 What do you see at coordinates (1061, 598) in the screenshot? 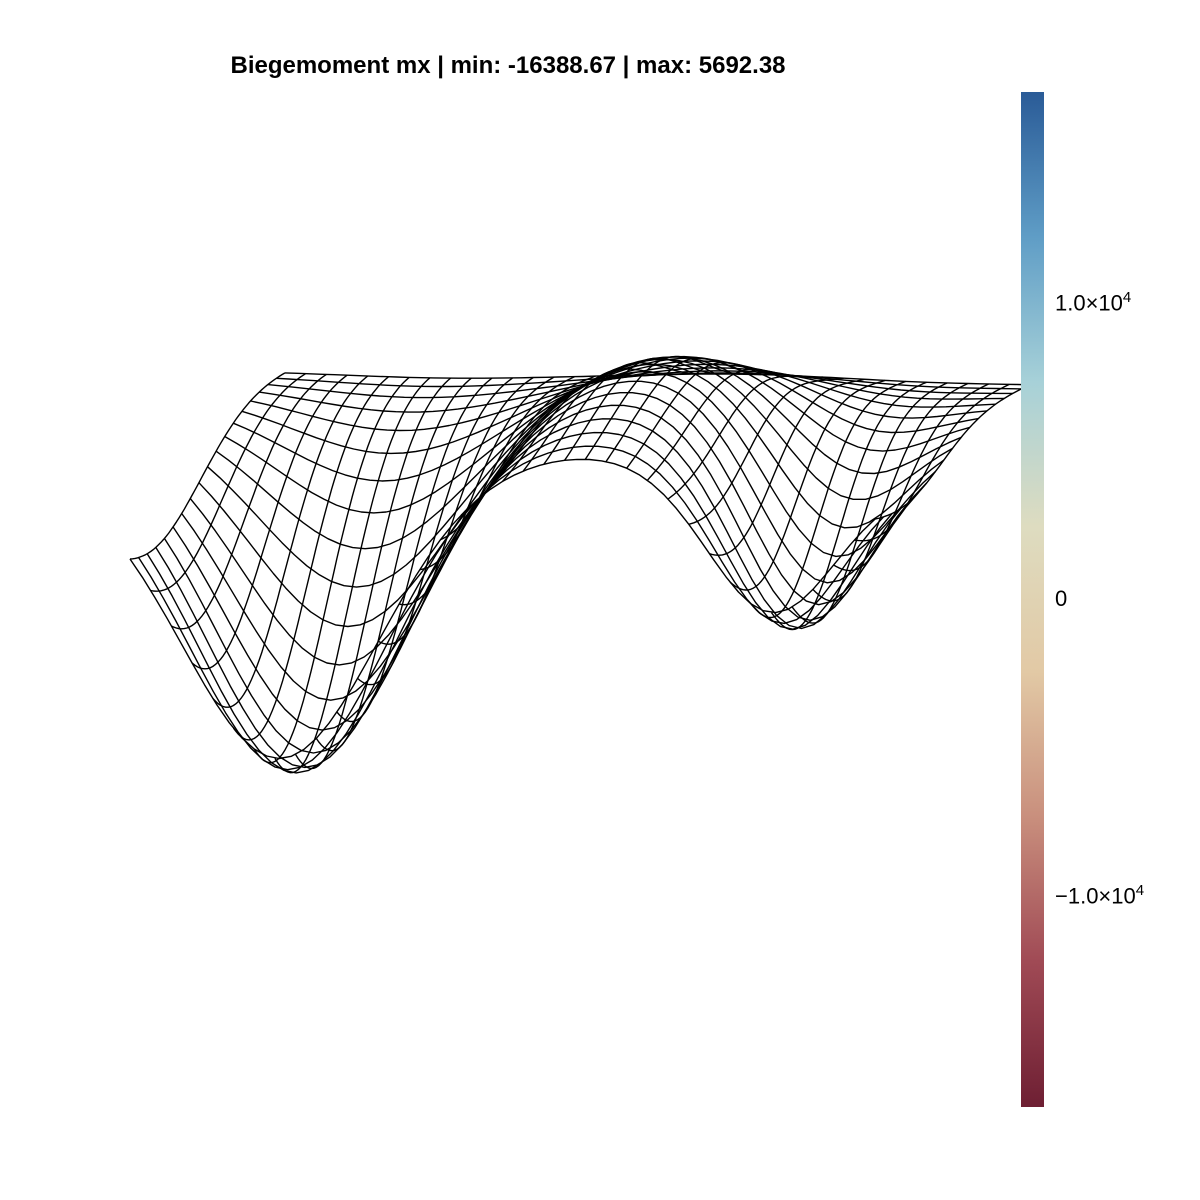
I see `colorbar-tick-label: 0` at bounding box center [1061, 598].